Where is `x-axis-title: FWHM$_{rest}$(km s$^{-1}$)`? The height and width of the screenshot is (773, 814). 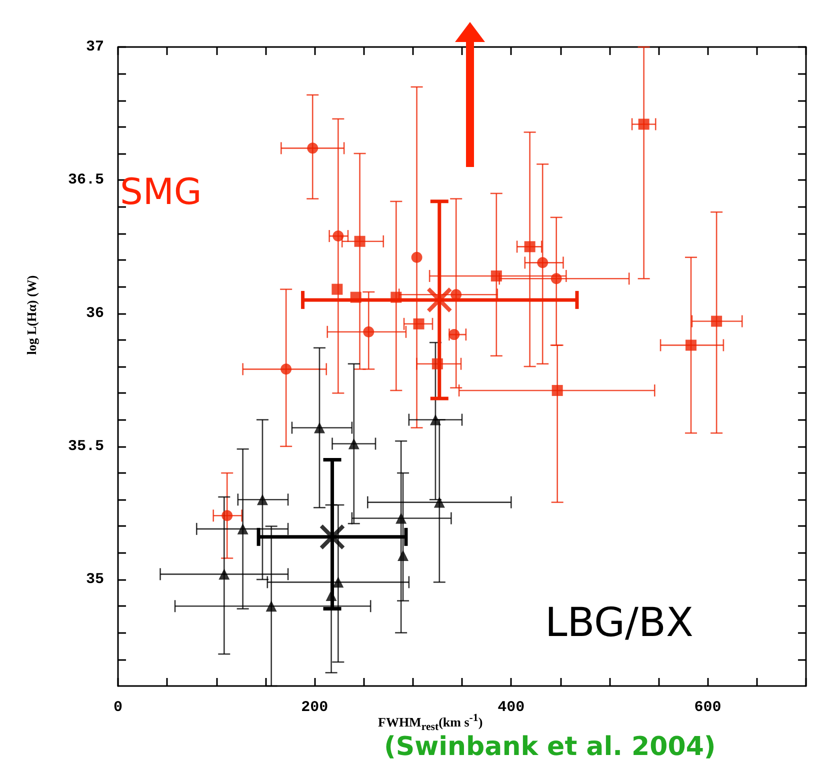 x-axis-title: FWHM$_{rest}$(km s$^{-1}$) is located at coordinates (430, 722).